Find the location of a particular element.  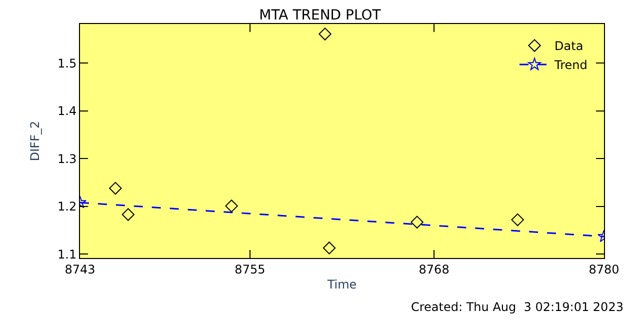

x-axis-title: Time is located at coordinates (341, 284).